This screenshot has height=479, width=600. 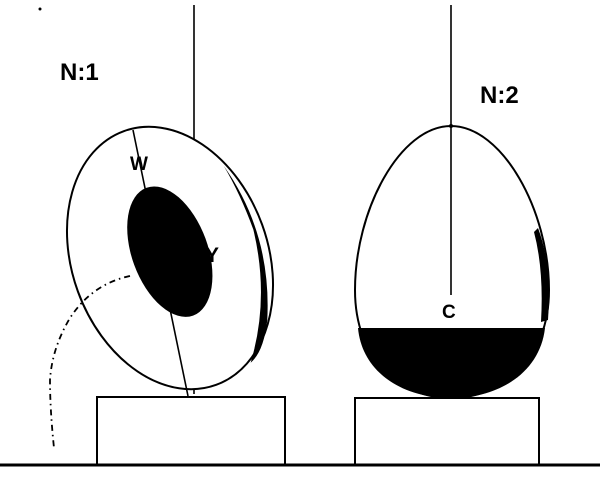 What do you see at coordinates (139, 164) in the screenshot?
I see `point-w-label: W` at bounding box center [139, 164].